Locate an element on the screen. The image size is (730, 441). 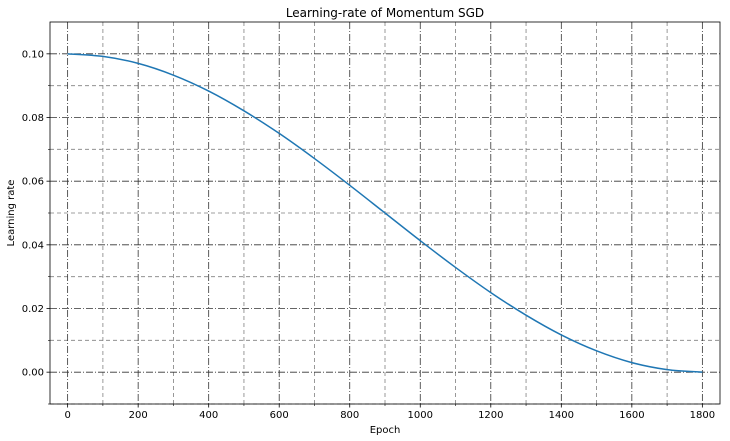
x-tick-label: 0 is located at coordinates (67, 415).